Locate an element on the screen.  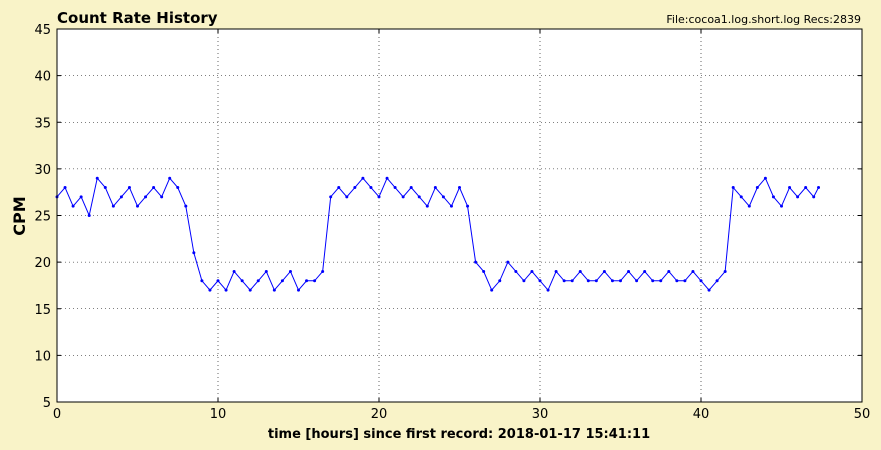
y-tick-label: 10 is located at coordinates (42, 356).